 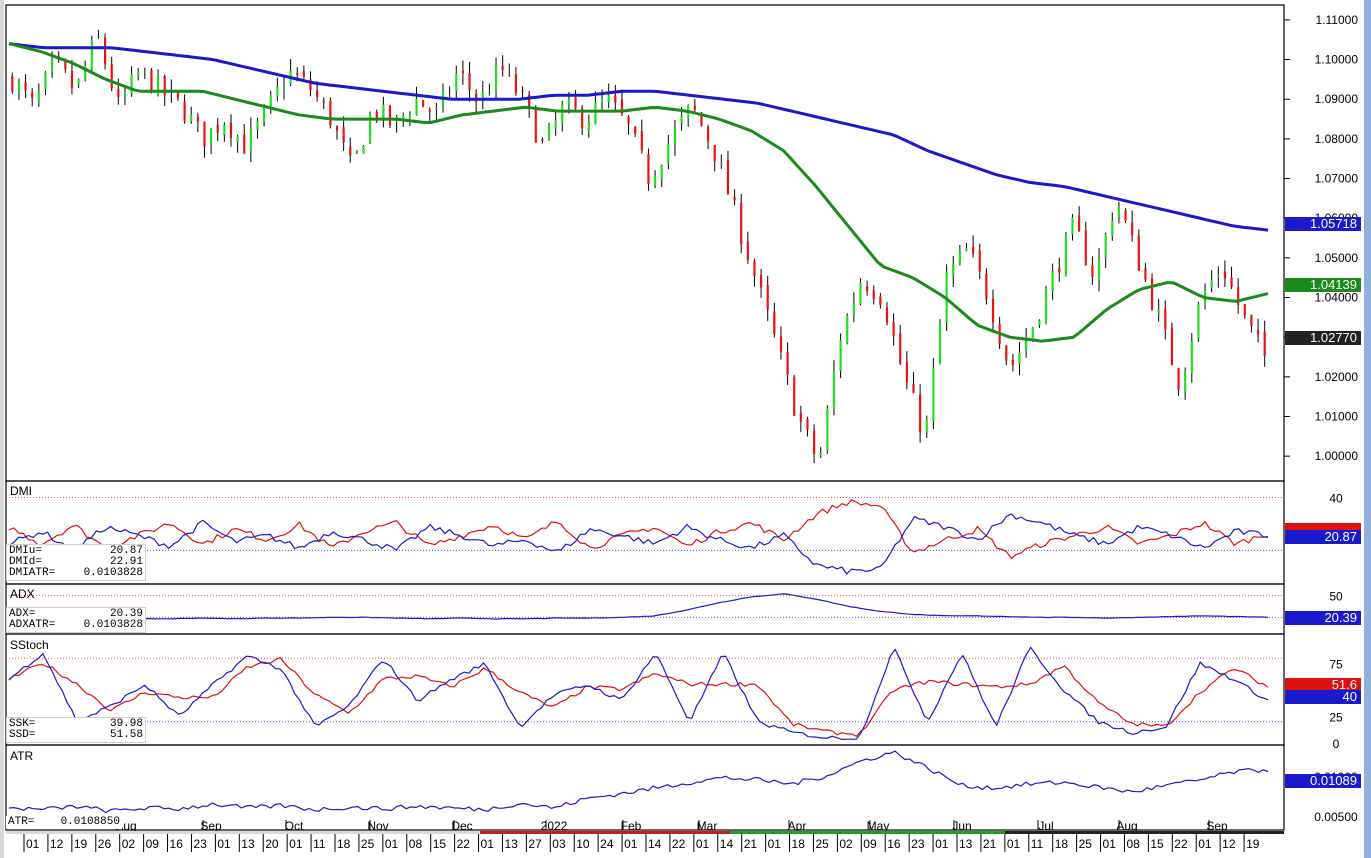 I want to click on ssd-value: 51.58, so click(x=126, y=735).